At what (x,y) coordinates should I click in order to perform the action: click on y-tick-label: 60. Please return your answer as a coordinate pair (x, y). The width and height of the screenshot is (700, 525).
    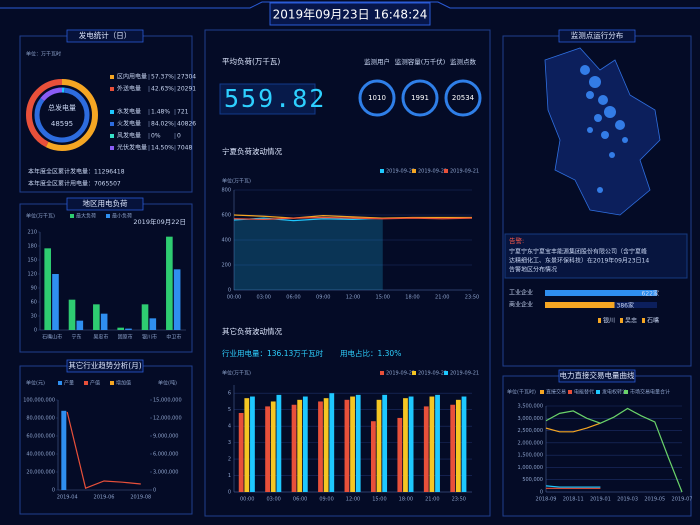
    Looking at the image, I should click on (34, 303).